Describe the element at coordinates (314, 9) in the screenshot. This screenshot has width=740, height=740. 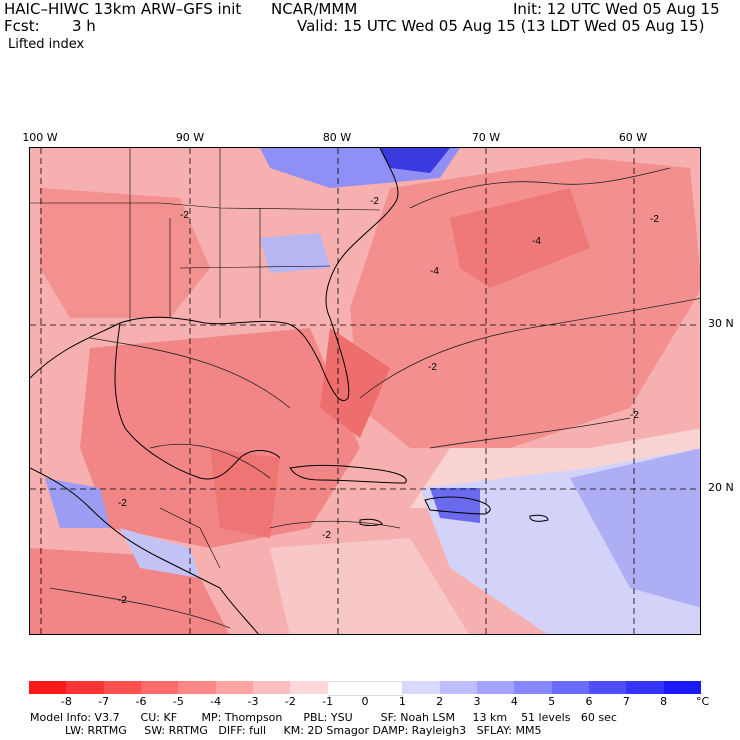
I see `org-label: NCAR/MMM` at that location.